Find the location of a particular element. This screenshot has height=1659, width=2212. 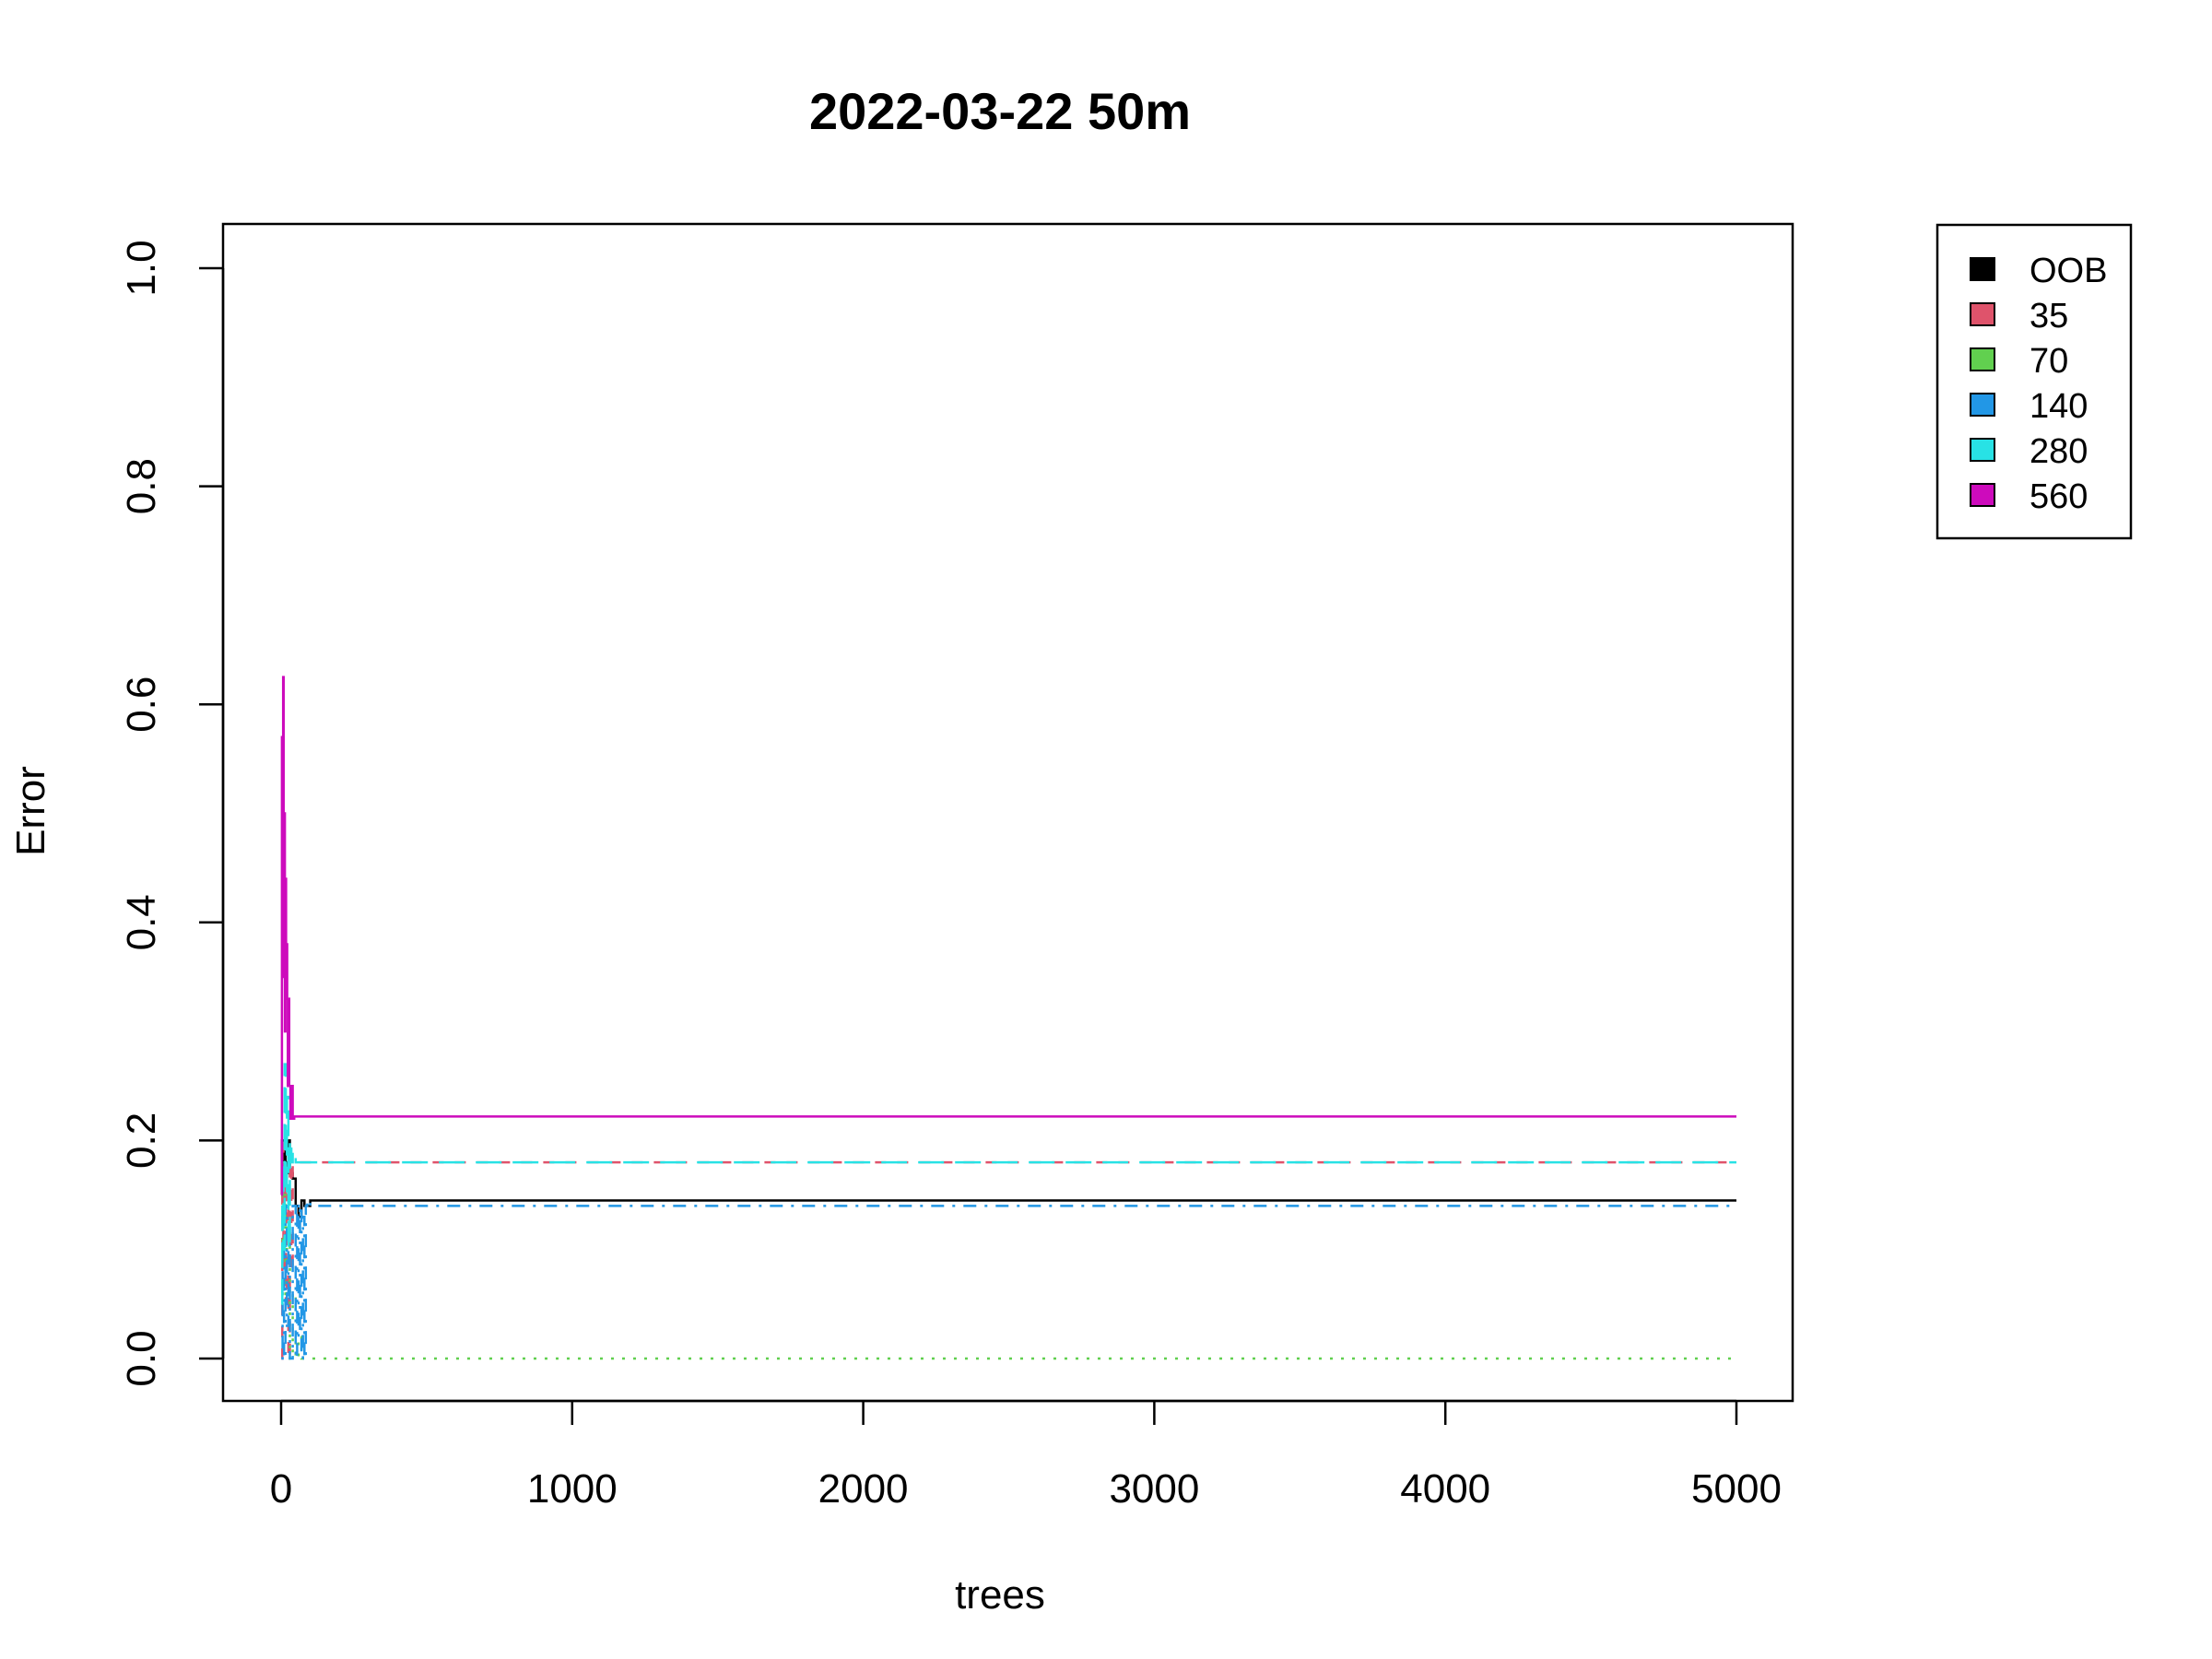

x-tick-label: 4000 is located at coordinates (1445, 1489).